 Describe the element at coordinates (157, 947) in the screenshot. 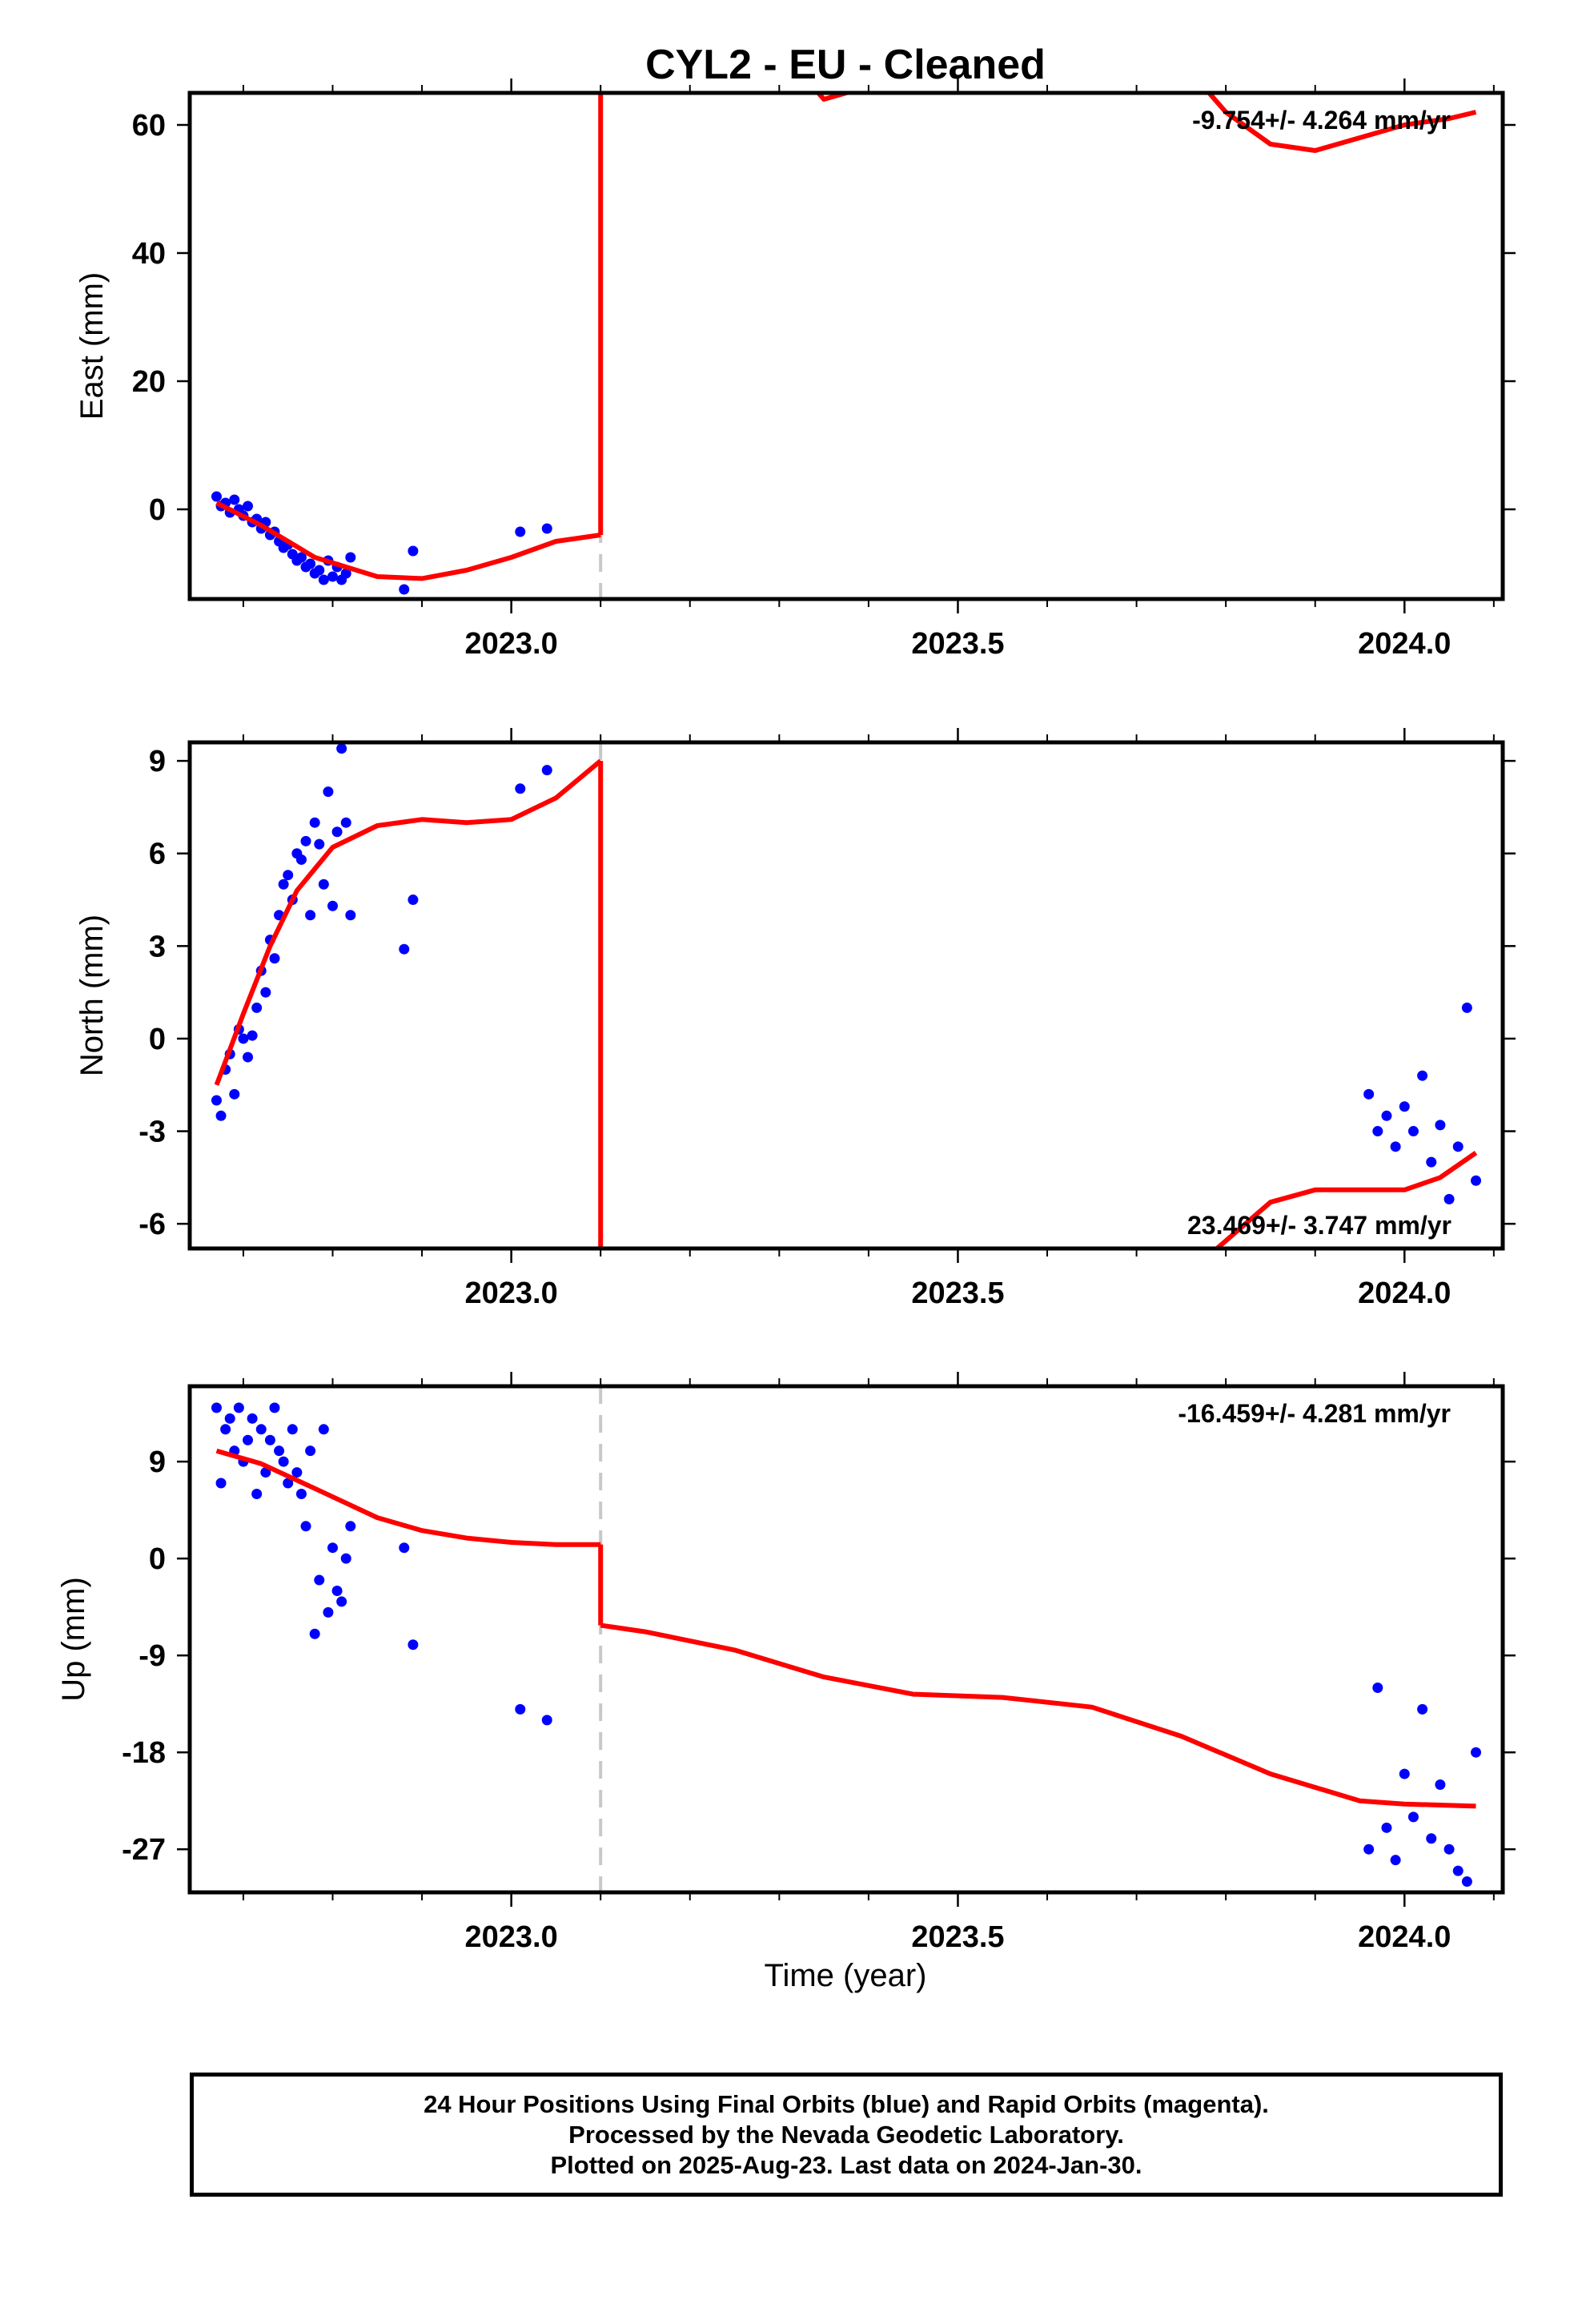

I see `y-tick-label: 3` at that location.